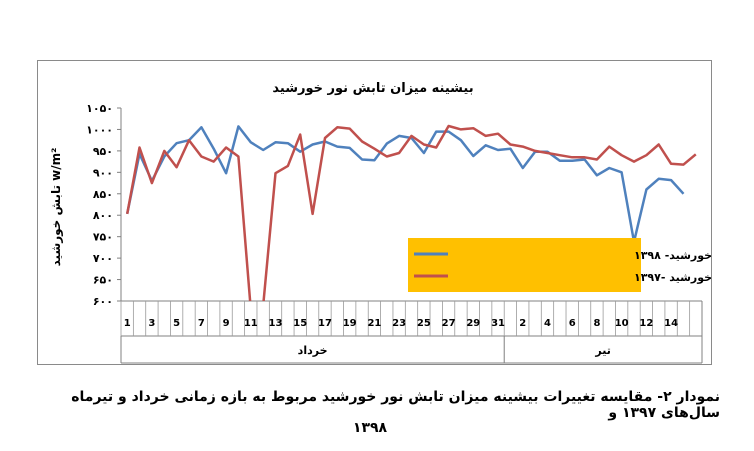 The height and width of the screenshot is (451, 754). I want to click on y-axis-label: w/m² تابش خورشید, so click(56, 207).